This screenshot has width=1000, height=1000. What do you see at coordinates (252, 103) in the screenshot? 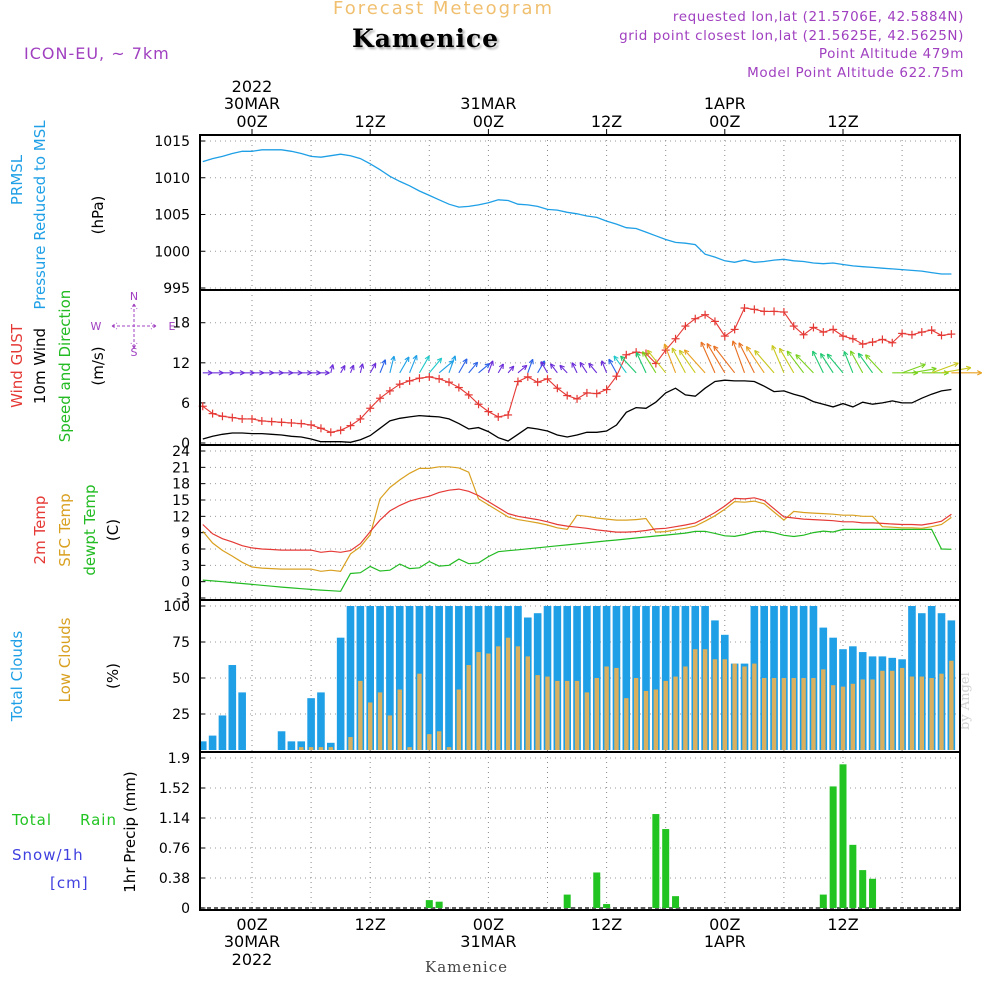
I see `top-axis-date: 30MAR` at bounding box center [252, 103].